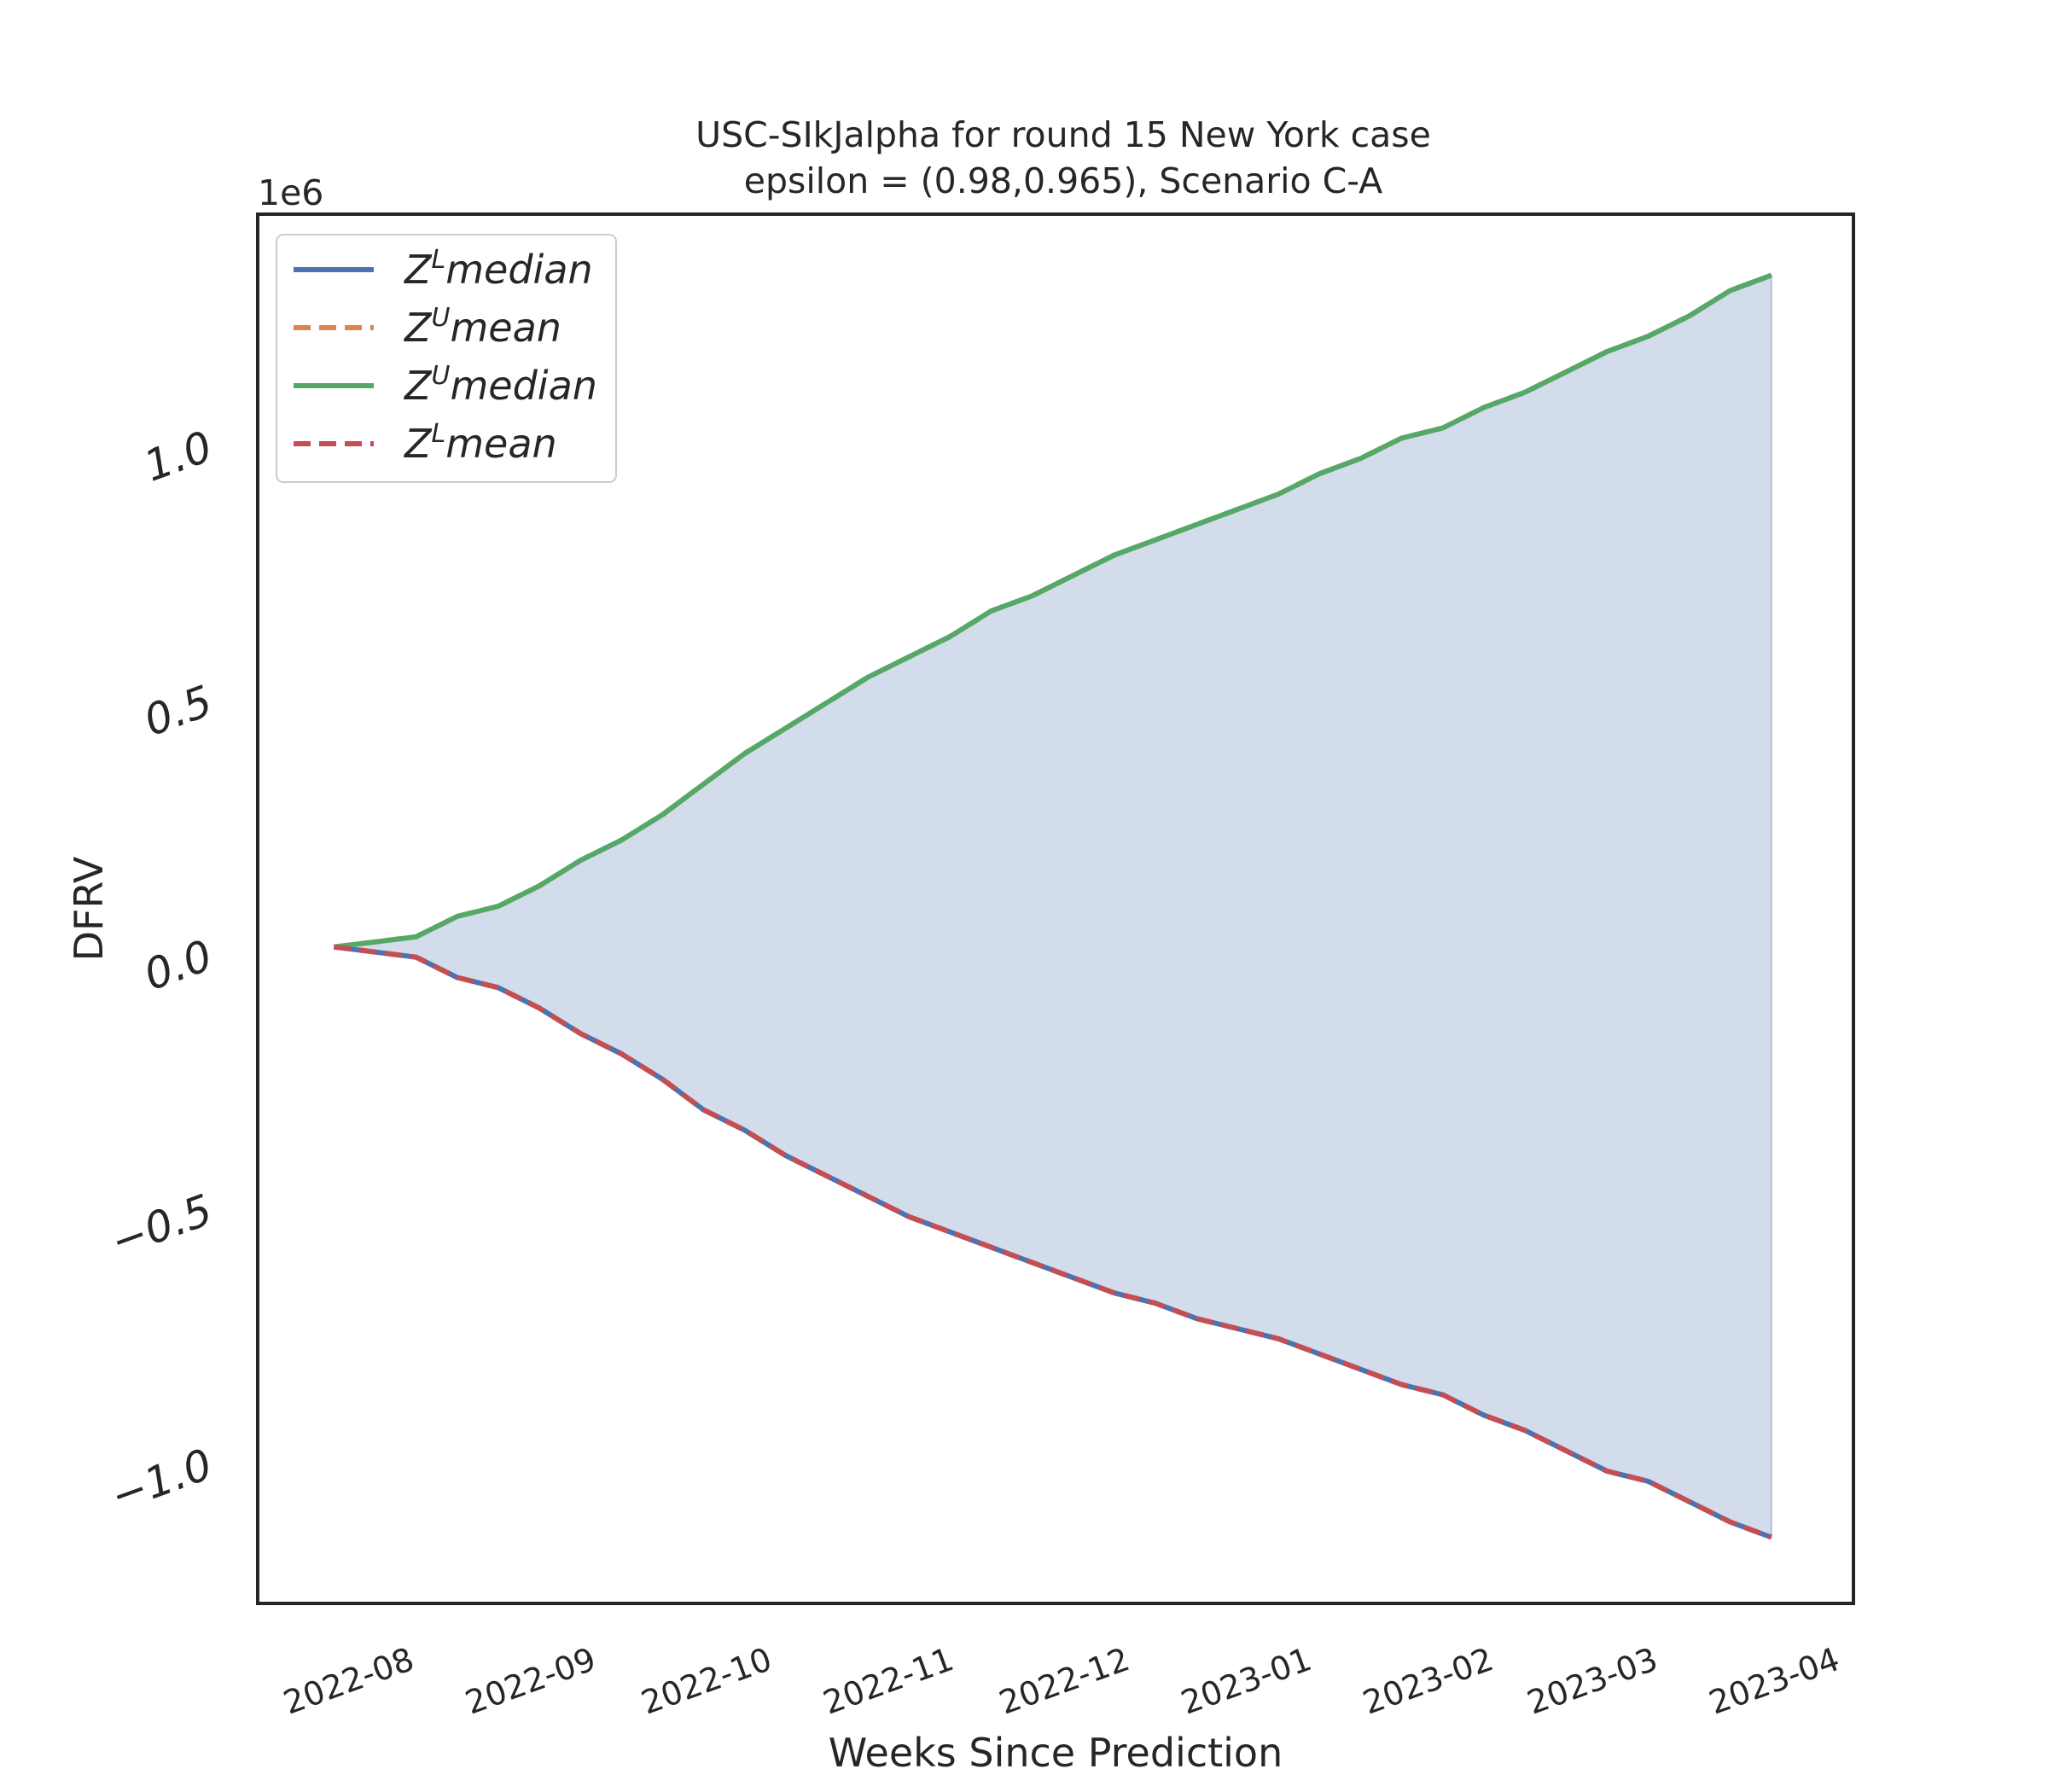 This screenshot has width=2048, height=1792. What do you see at coordinates (178, 711) in the screenshot?
I see `y-tick-label: 0.5` at bounding box center [178, 711].